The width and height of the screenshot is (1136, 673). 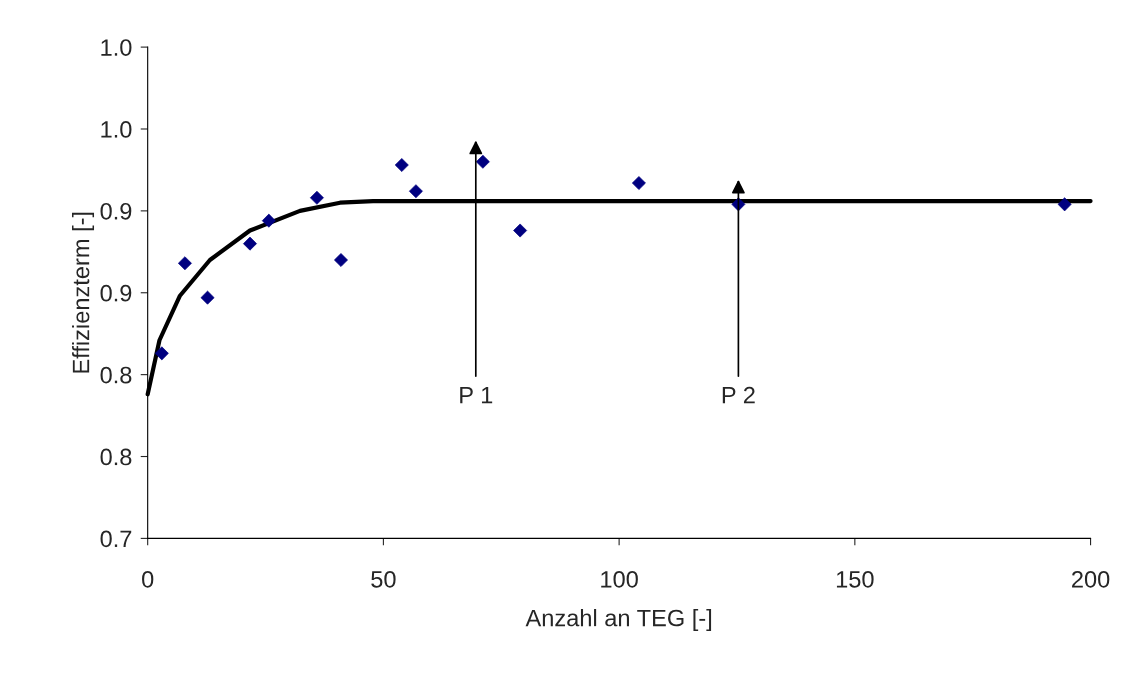 What do you see at coordinates (738, 395) in the screenshot?
I see `annotation: P 2` at bounding box center [738, 395].